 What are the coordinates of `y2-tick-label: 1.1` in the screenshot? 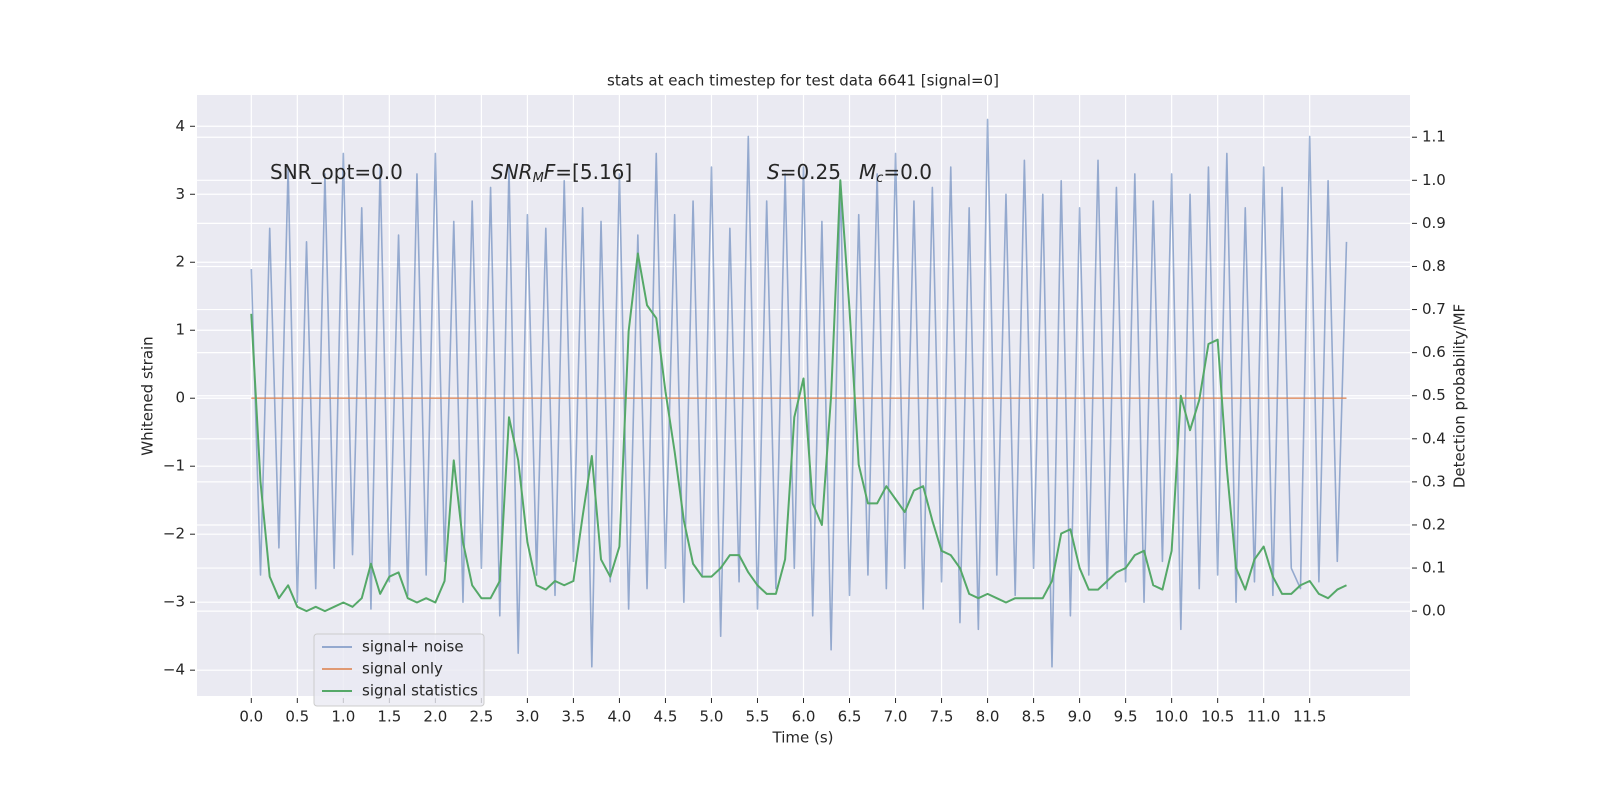 It's located at (1434, 137).